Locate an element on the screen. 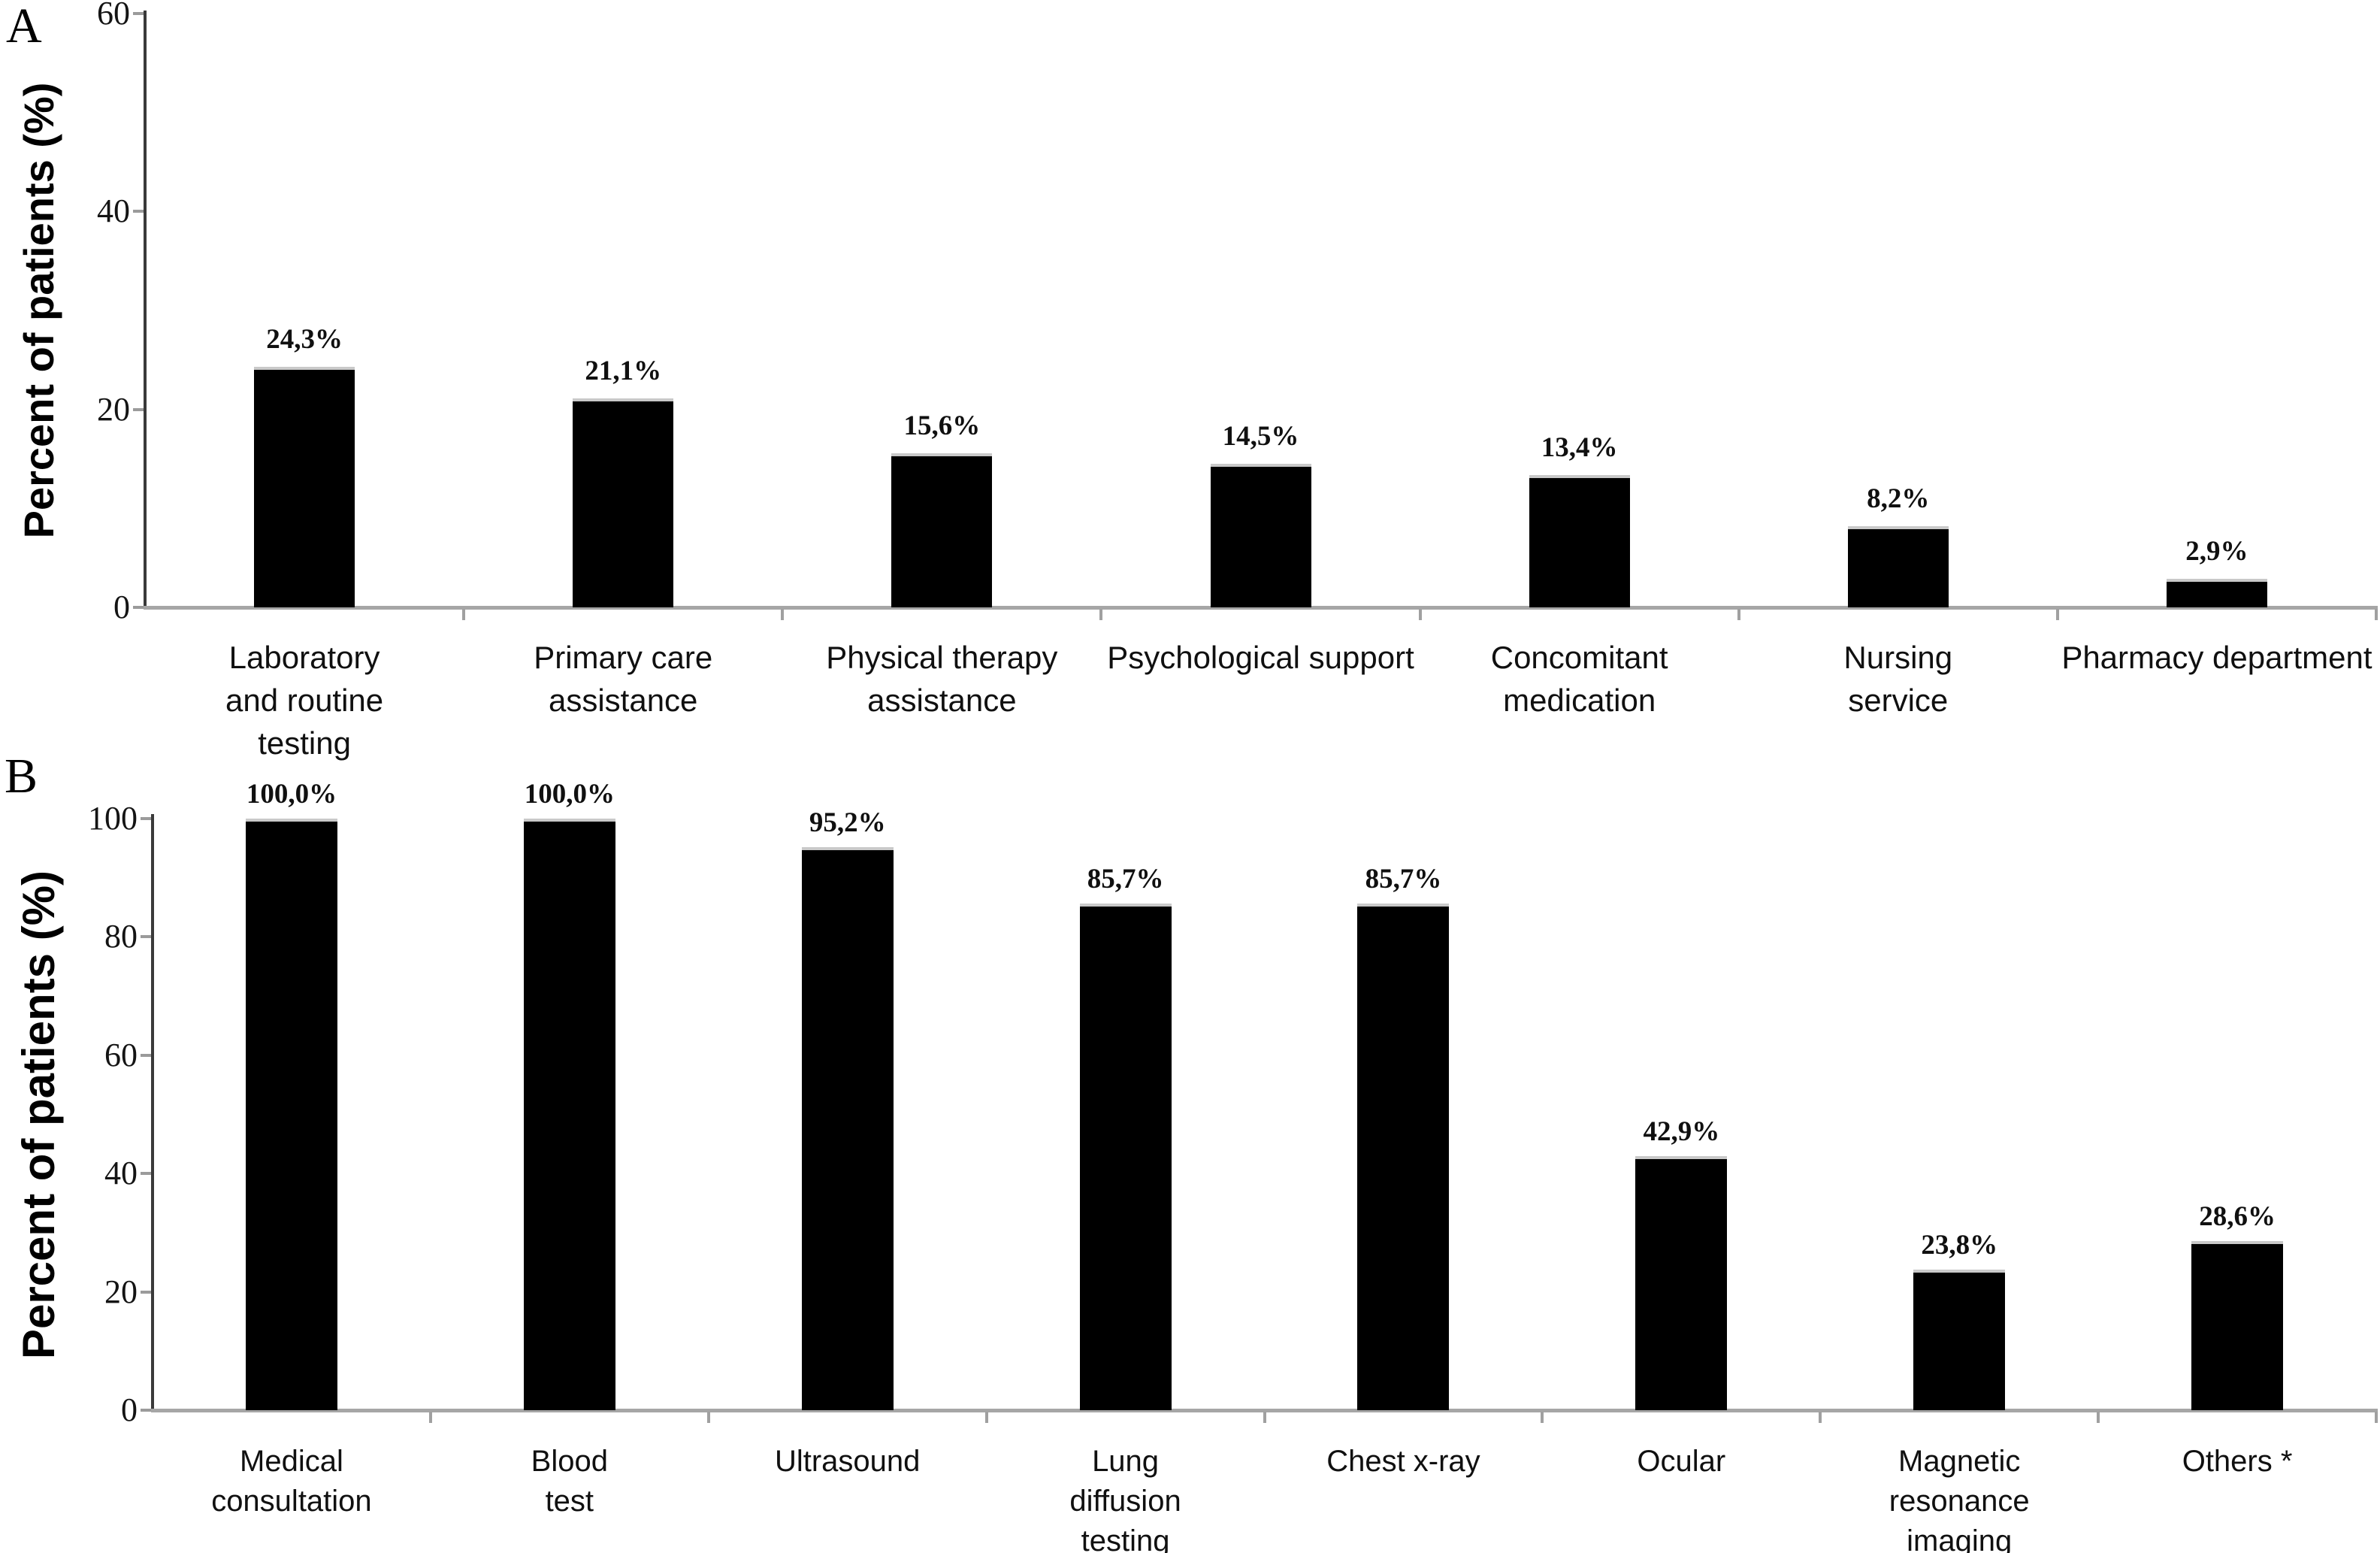 The height and width of the screenshot is (1553, 2380). bar-value-label: 8,2% is located at coordinates (1898, 499).